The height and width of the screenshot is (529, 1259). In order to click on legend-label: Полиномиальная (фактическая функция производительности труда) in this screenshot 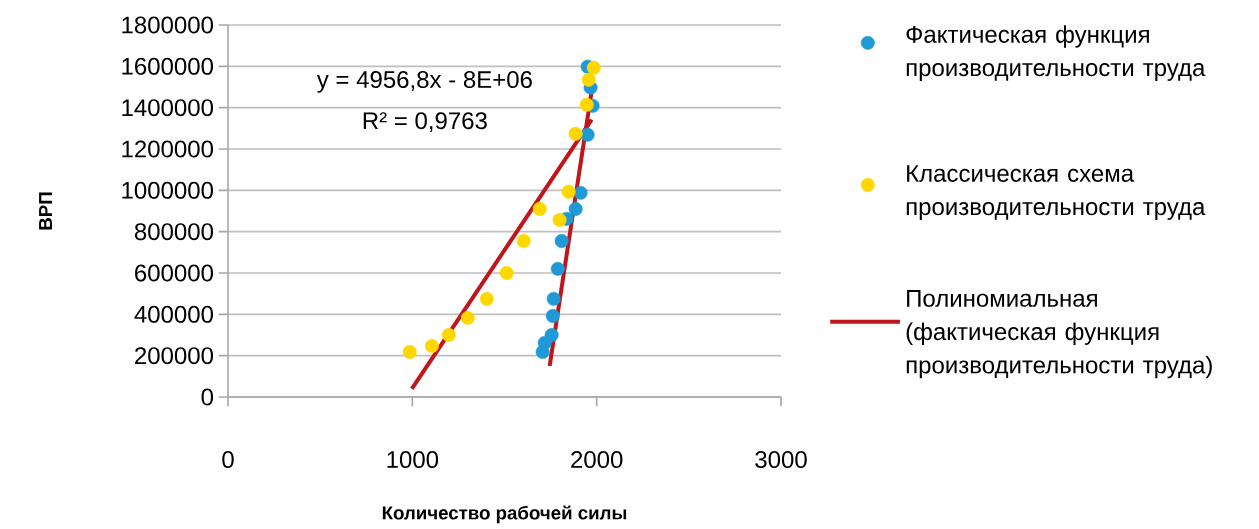, I will do `click(1059, 334)`.